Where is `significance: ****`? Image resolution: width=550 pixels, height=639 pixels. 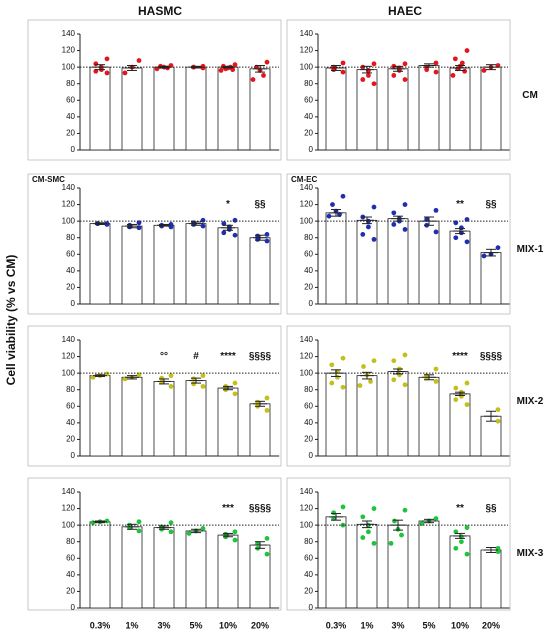
significance: **** is located at coordinates (460, 356).